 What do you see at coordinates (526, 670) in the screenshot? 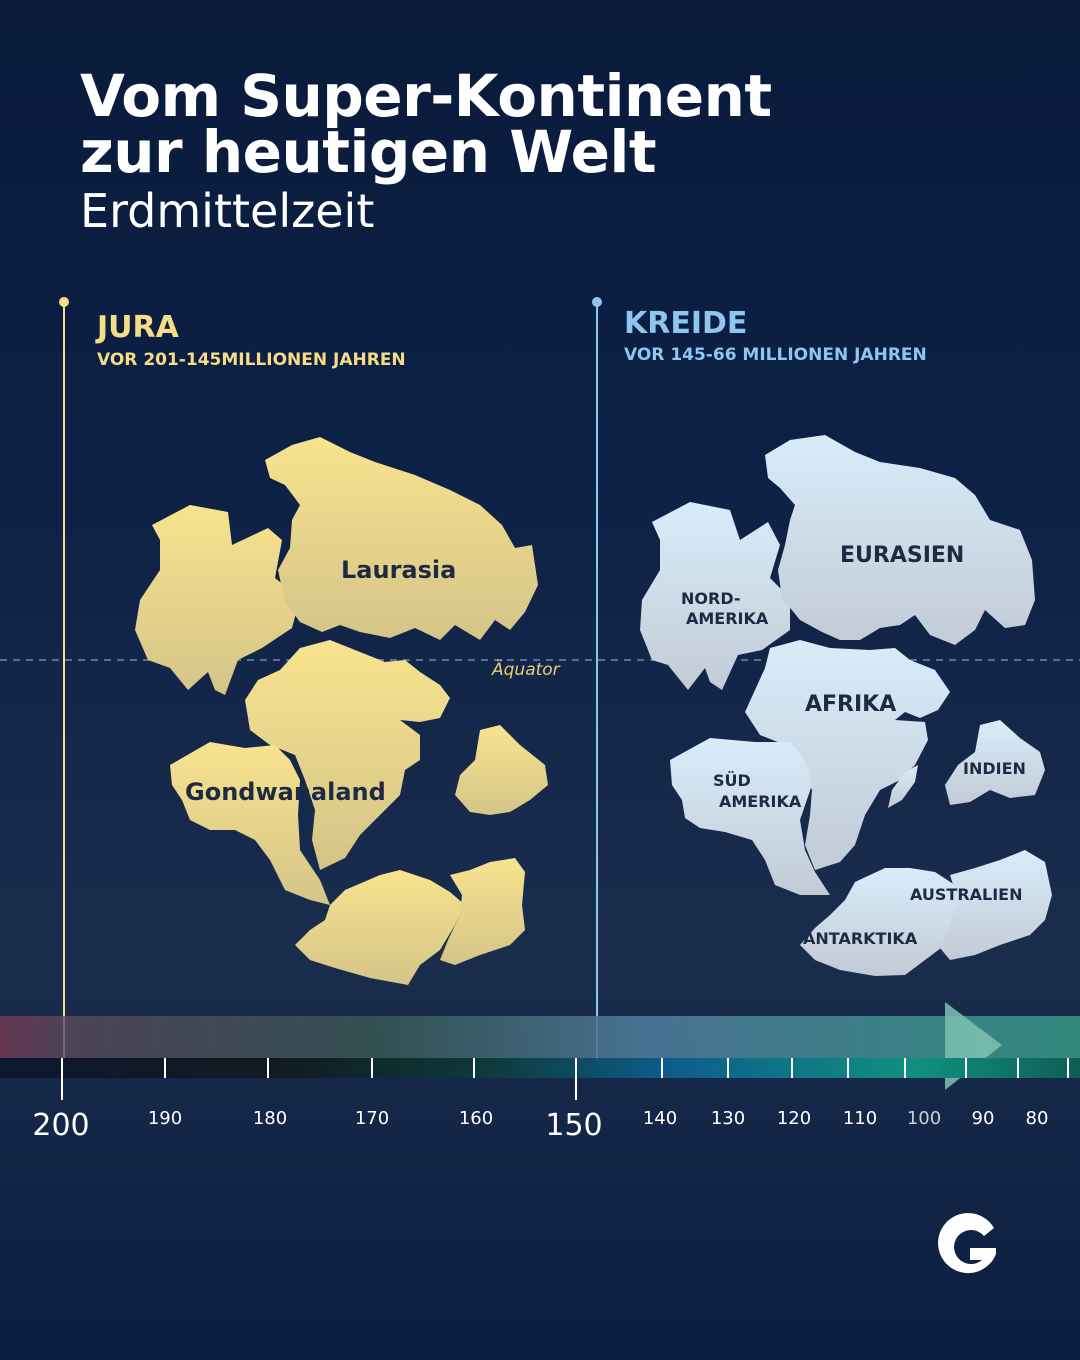
I see `equator-label: Äquator` at bounding box center [526, 670].